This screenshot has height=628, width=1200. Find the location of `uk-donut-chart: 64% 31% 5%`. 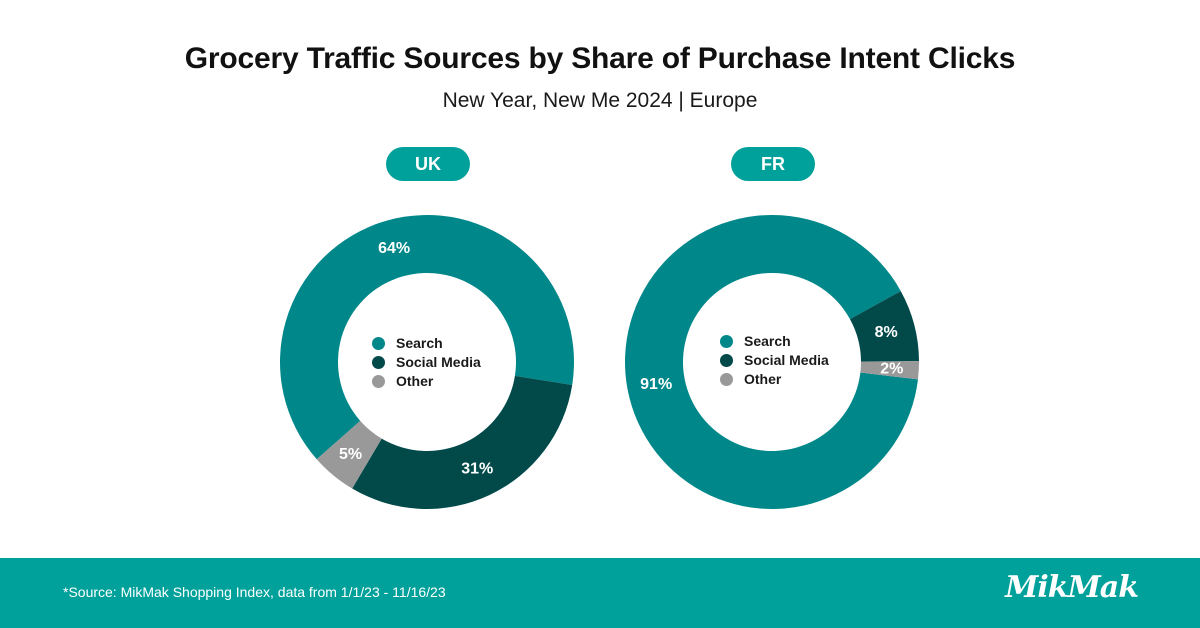

uk-donut-chart: 64% 31% 5% is located at coordinates (426, 362).